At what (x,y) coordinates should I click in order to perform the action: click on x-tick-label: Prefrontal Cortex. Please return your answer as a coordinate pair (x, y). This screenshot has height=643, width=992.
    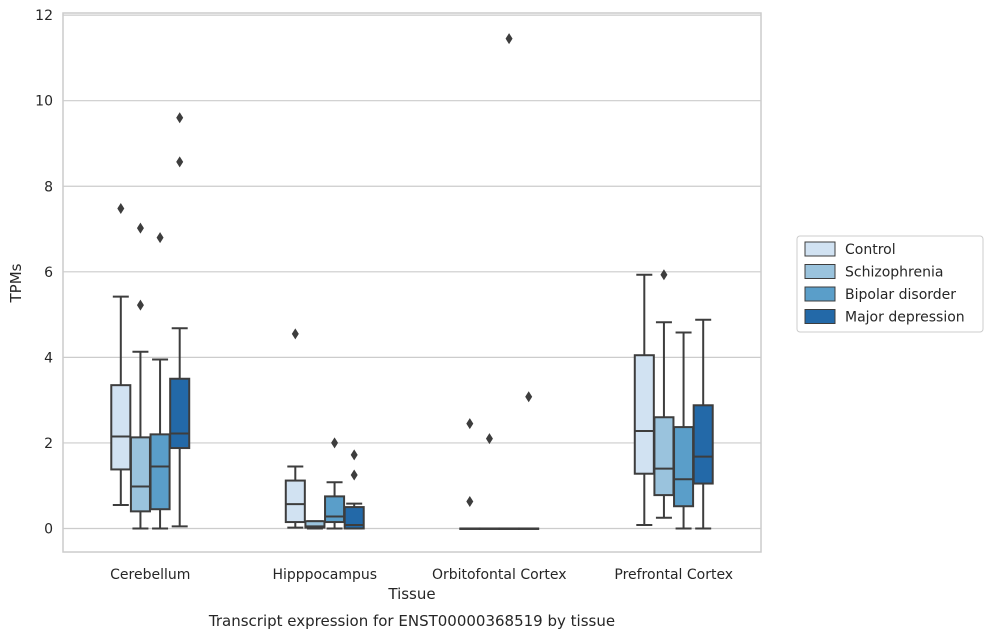
    Looking at the image, I should click on (673, 575).